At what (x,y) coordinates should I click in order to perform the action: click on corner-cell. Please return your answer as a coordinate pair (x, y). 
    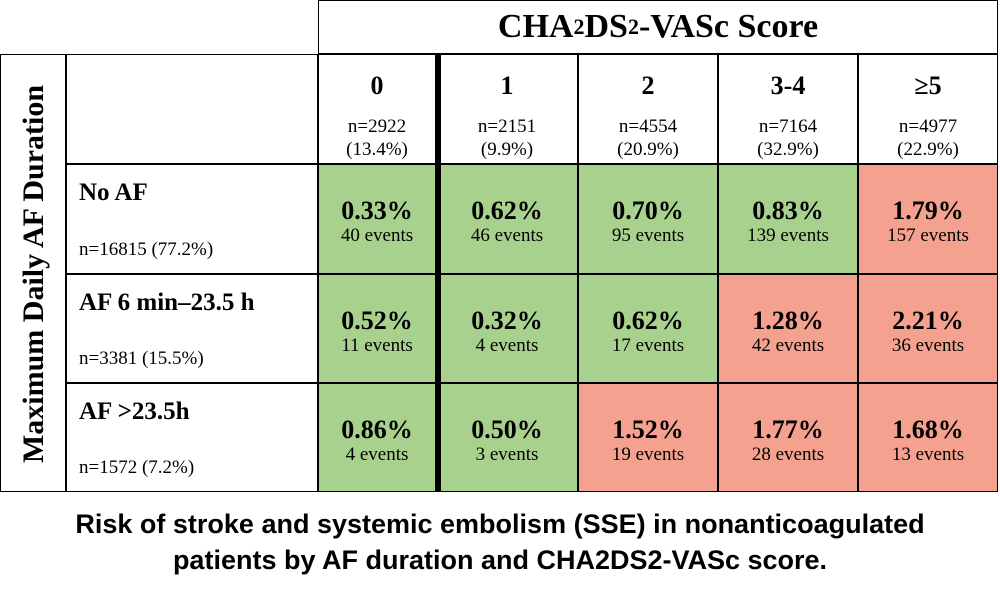
    Looking at the image, I should click on (192, 109).